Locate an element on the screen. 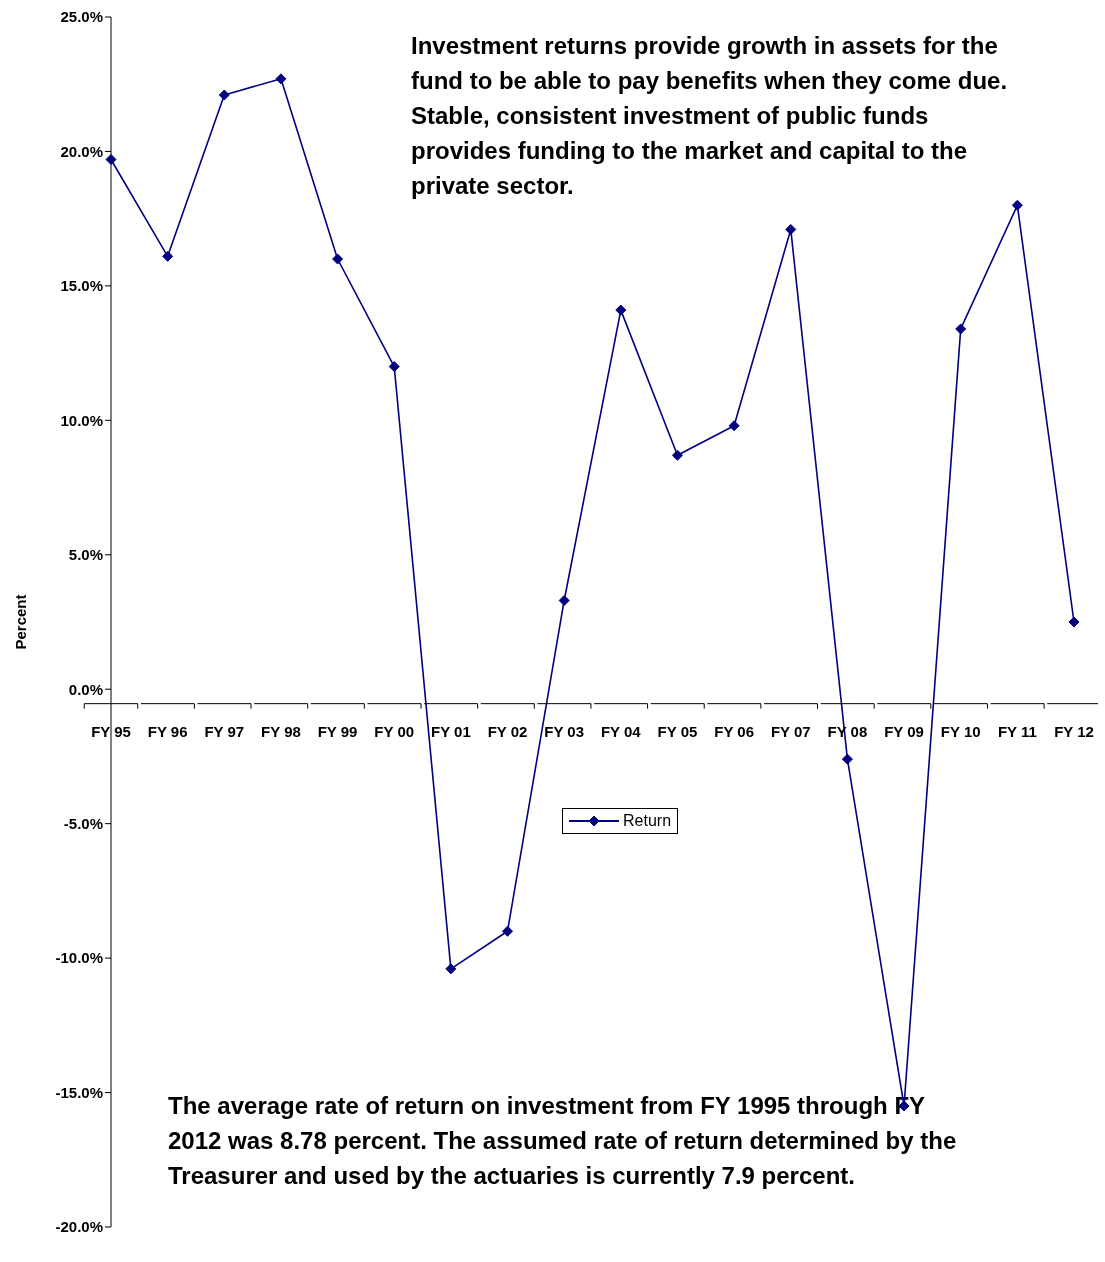 The height and width of the screenshot is (1262, 1105). y-tick-label: 10.0% is located at coordinates (81, 420).